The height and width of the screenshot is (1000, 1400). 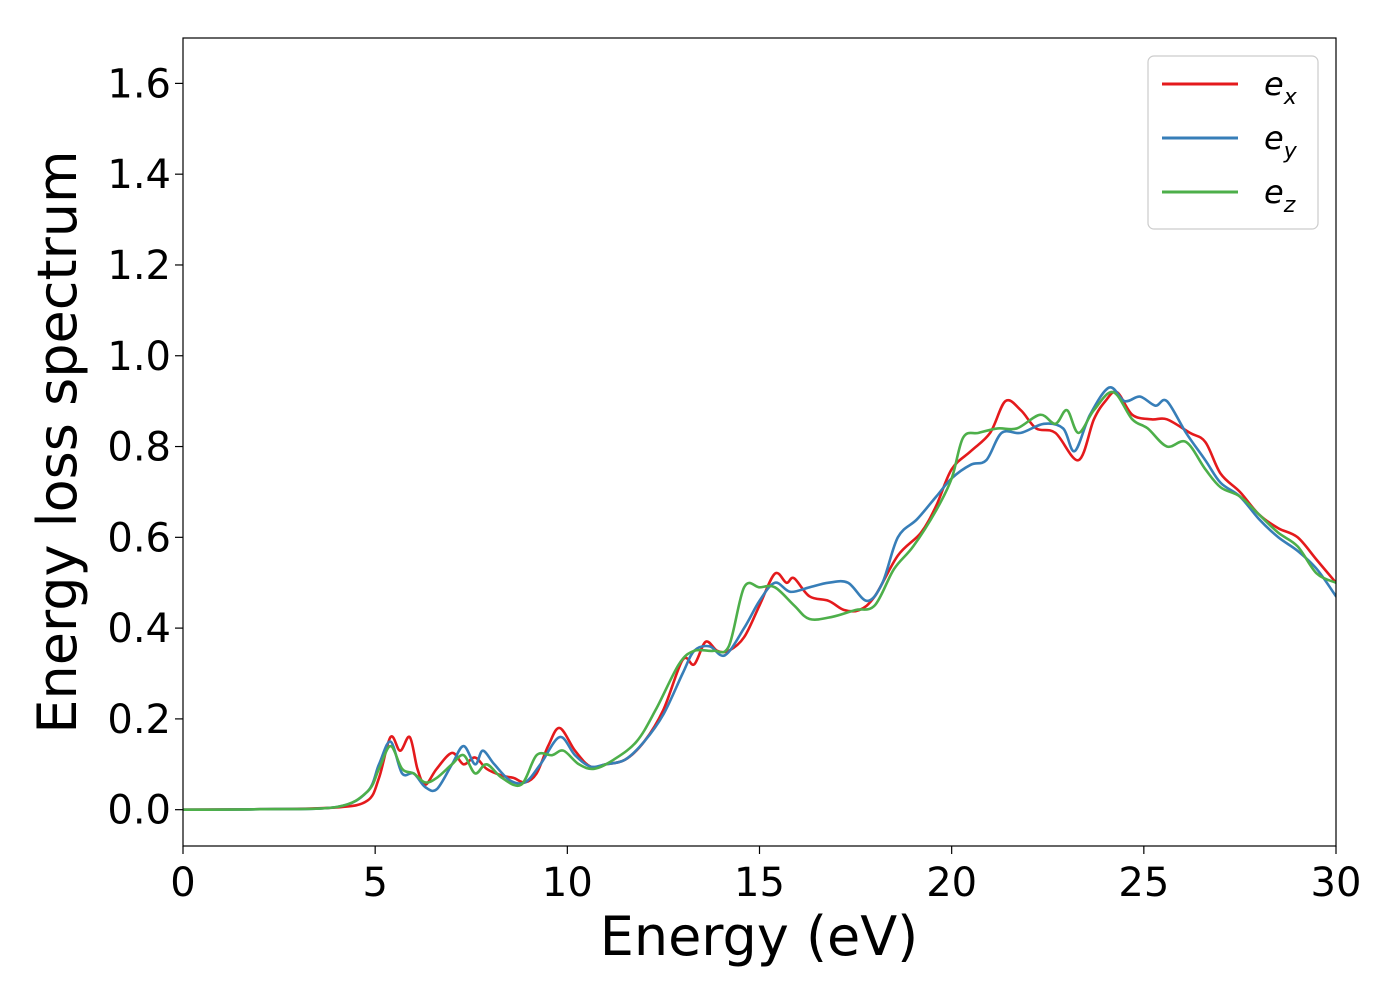 What do you see at coordinates (139, 448) in the screenshot?
I see `y-tick-label: 0.8` at bounding box center [139, 448].